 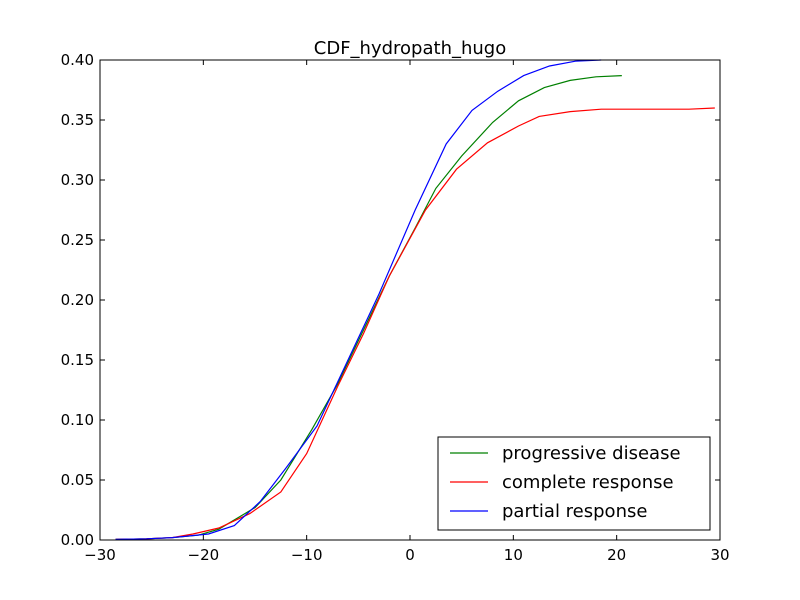 What do you see at coordinates (100, 555) in the screenshot?
I see `x-tick-label: −30` at bounding box center [100, 555].